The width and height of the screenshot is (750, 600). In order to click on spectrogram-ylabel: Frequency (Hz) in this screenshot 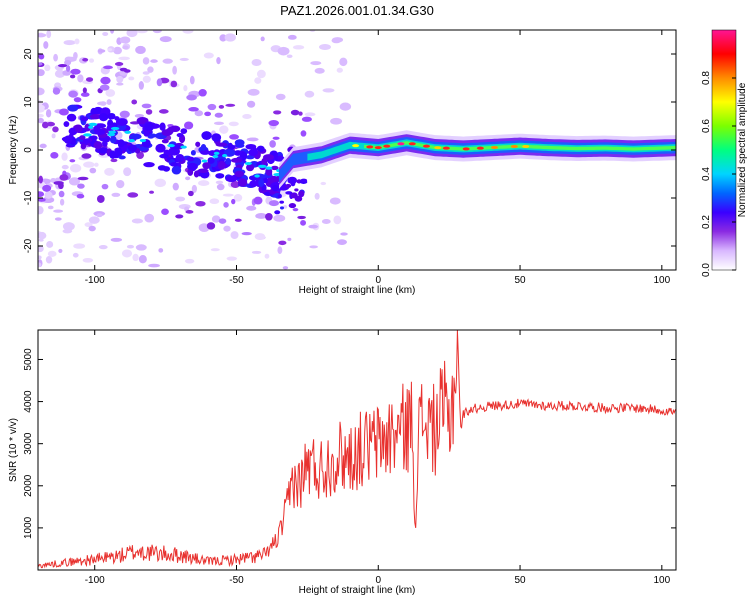, I will do `click(13, 150)`.